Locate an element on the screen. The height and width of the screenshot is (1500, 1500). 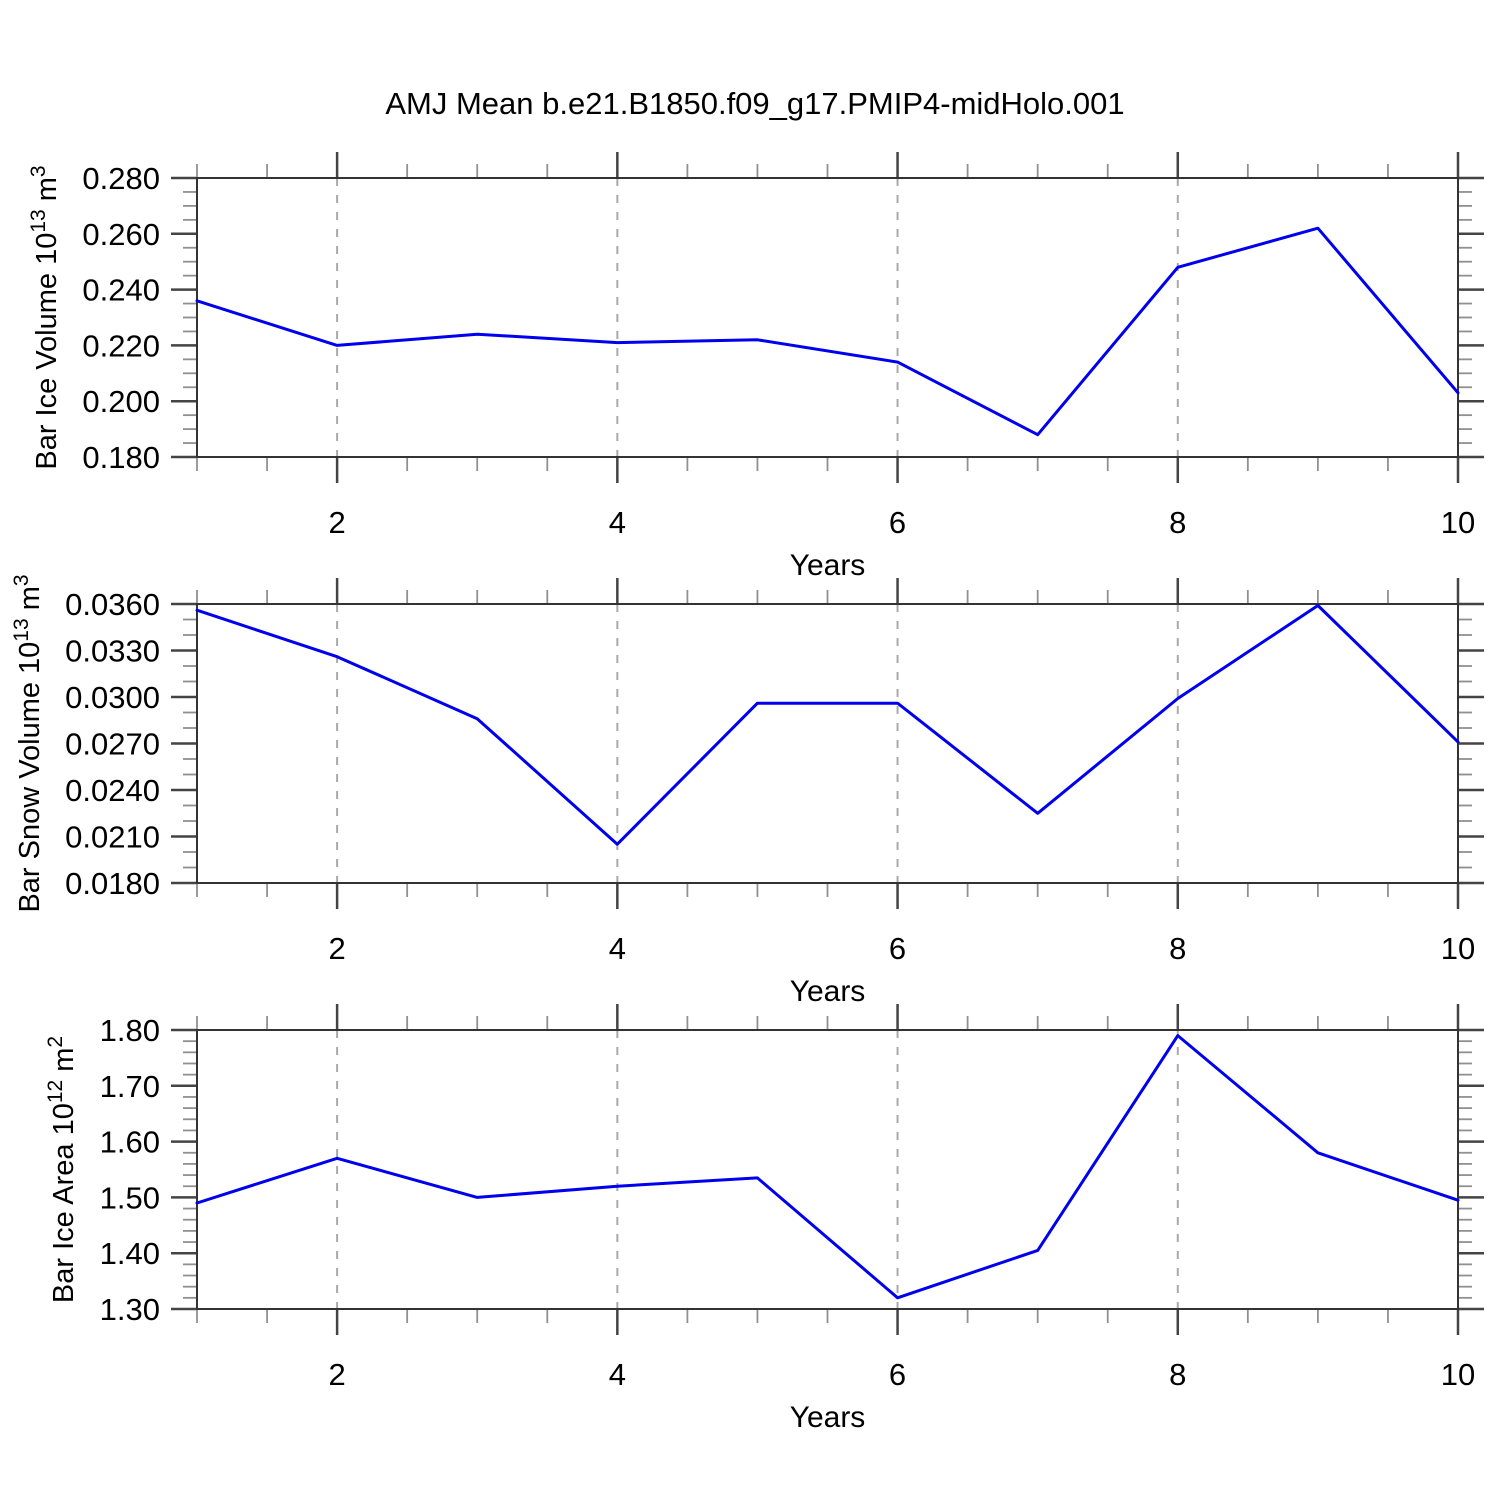
ice-area-x-tick-label: 2 is located at coordinates (336, 1374).